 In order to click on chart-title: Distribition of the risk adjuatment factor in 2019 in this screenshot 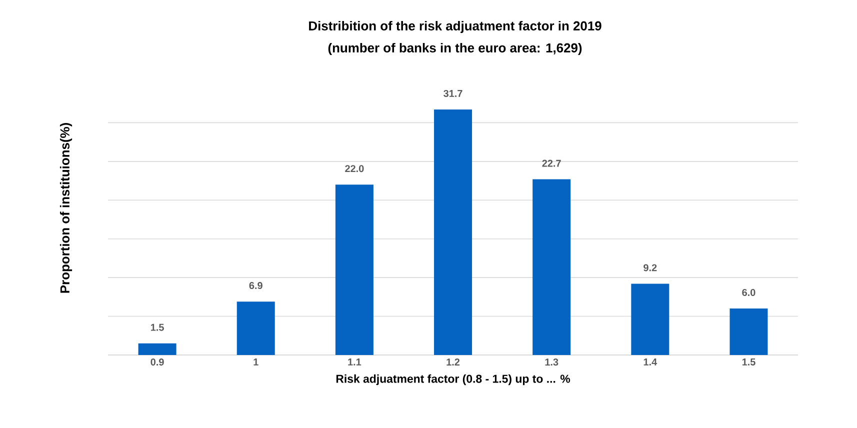, I will do `click(455, 27)`.